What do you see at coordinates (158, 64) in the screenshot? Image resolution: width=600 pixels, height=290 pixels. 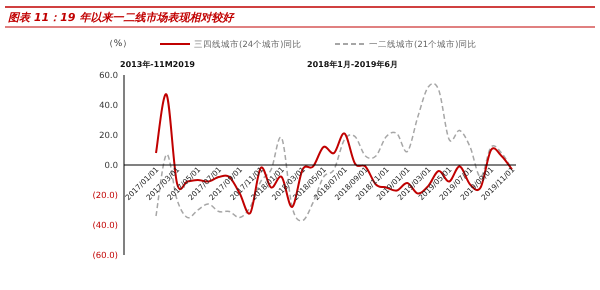 I see `text: 2013年-11M2019` at bounding box center [158, 64].